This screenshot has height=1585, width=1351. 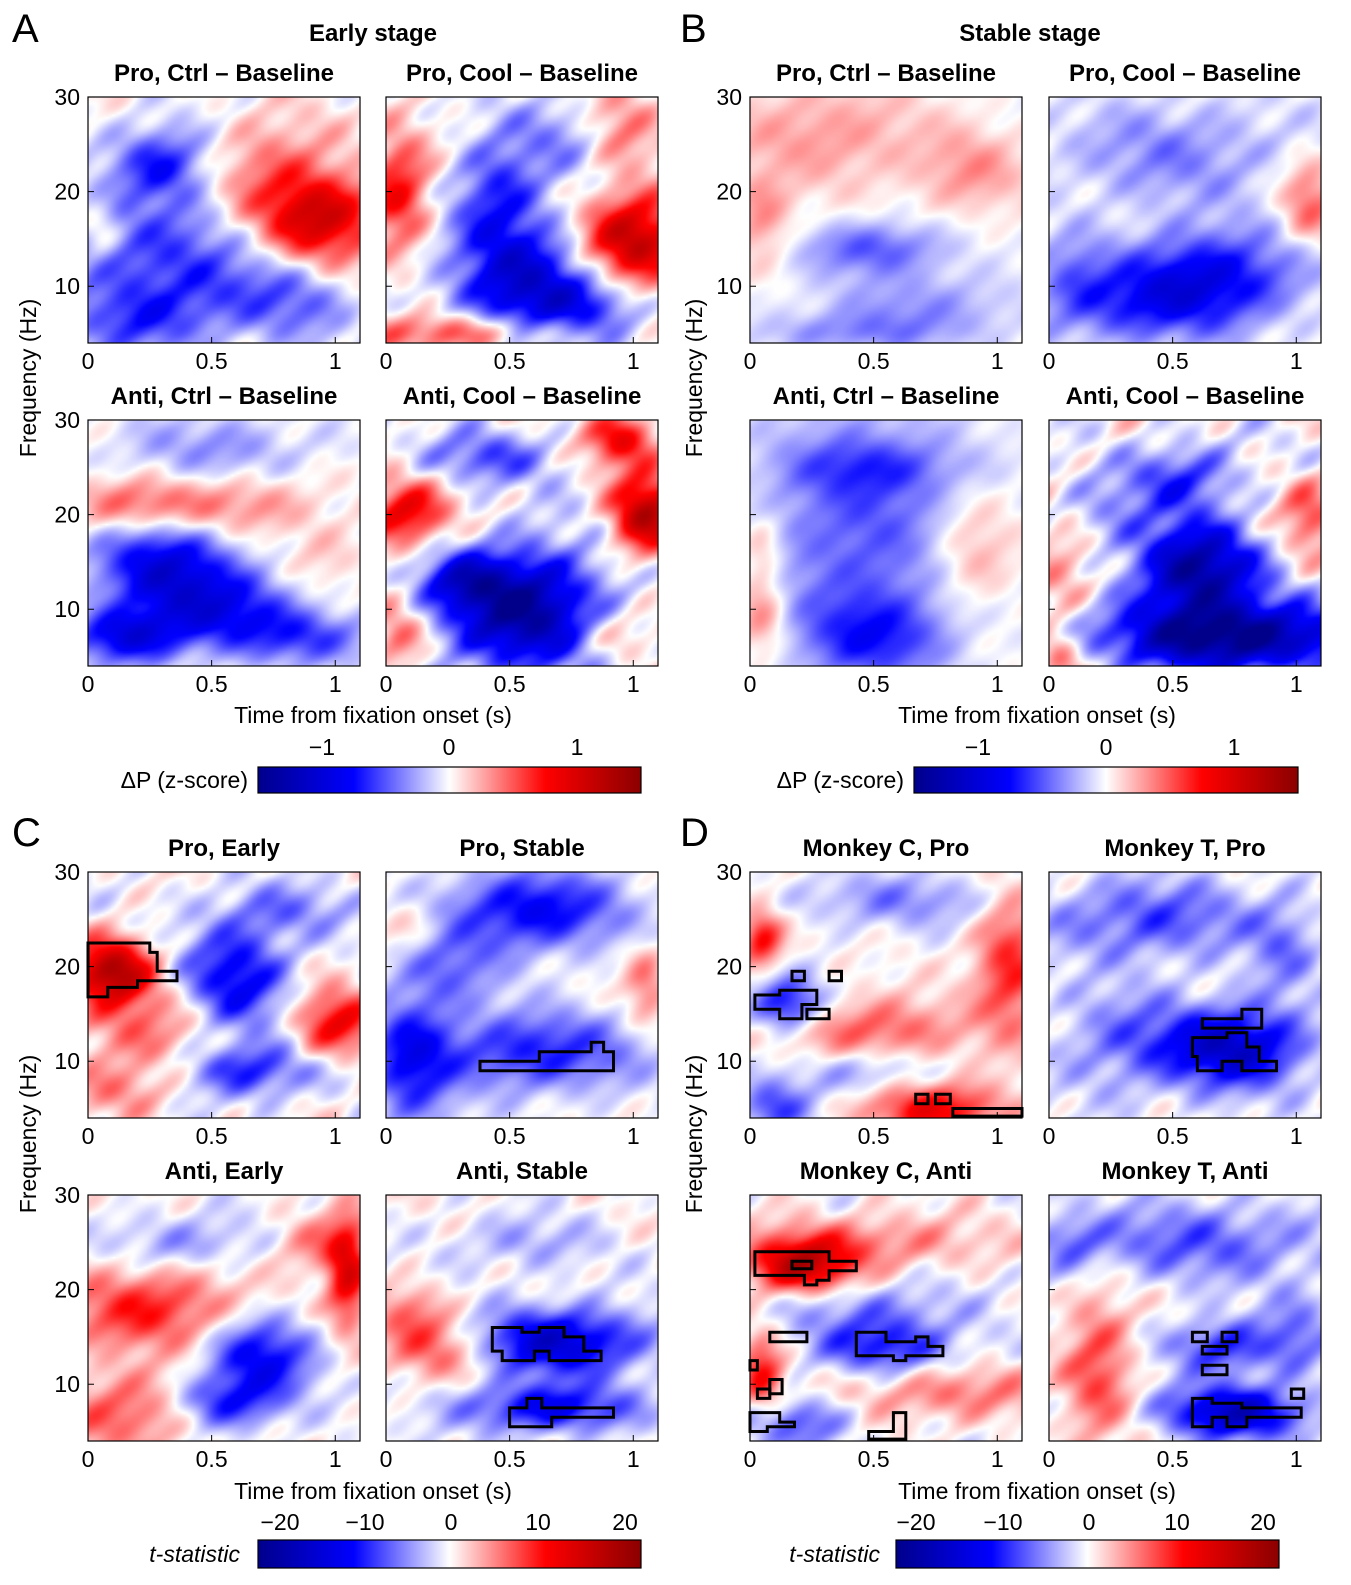 I want to click on heatmap-panel: Monkey C, Pro 0 0.5 1 10 20 30 Frequency (Hz), so click(x=852, y=1024).